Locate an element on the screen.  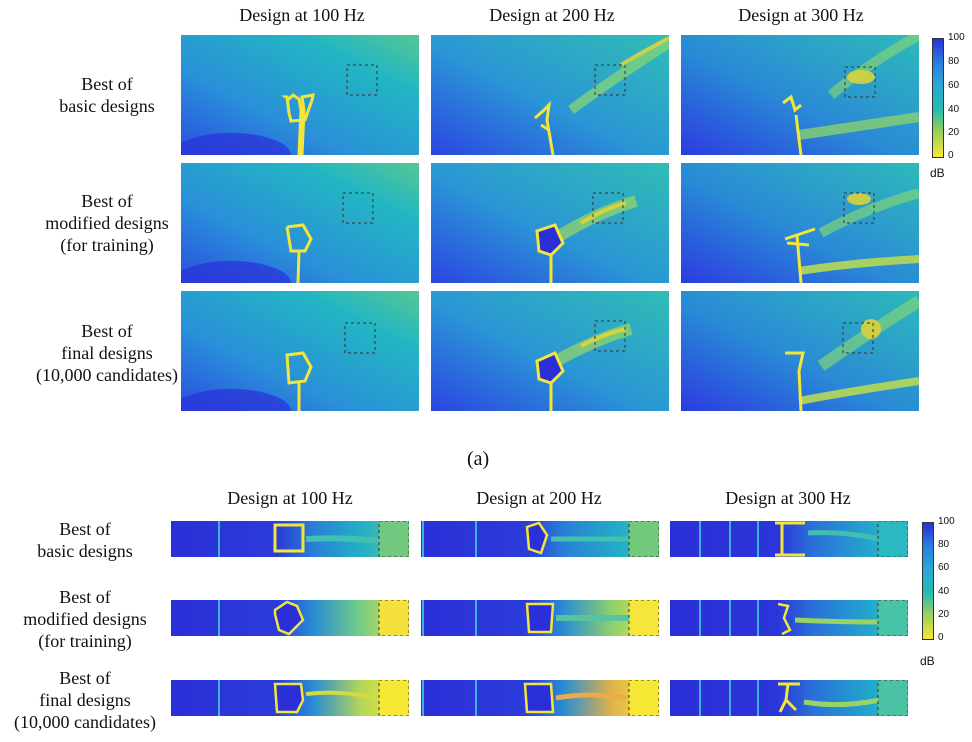
duct-panel-b-final-100hz is located at coordinates (290, 698).